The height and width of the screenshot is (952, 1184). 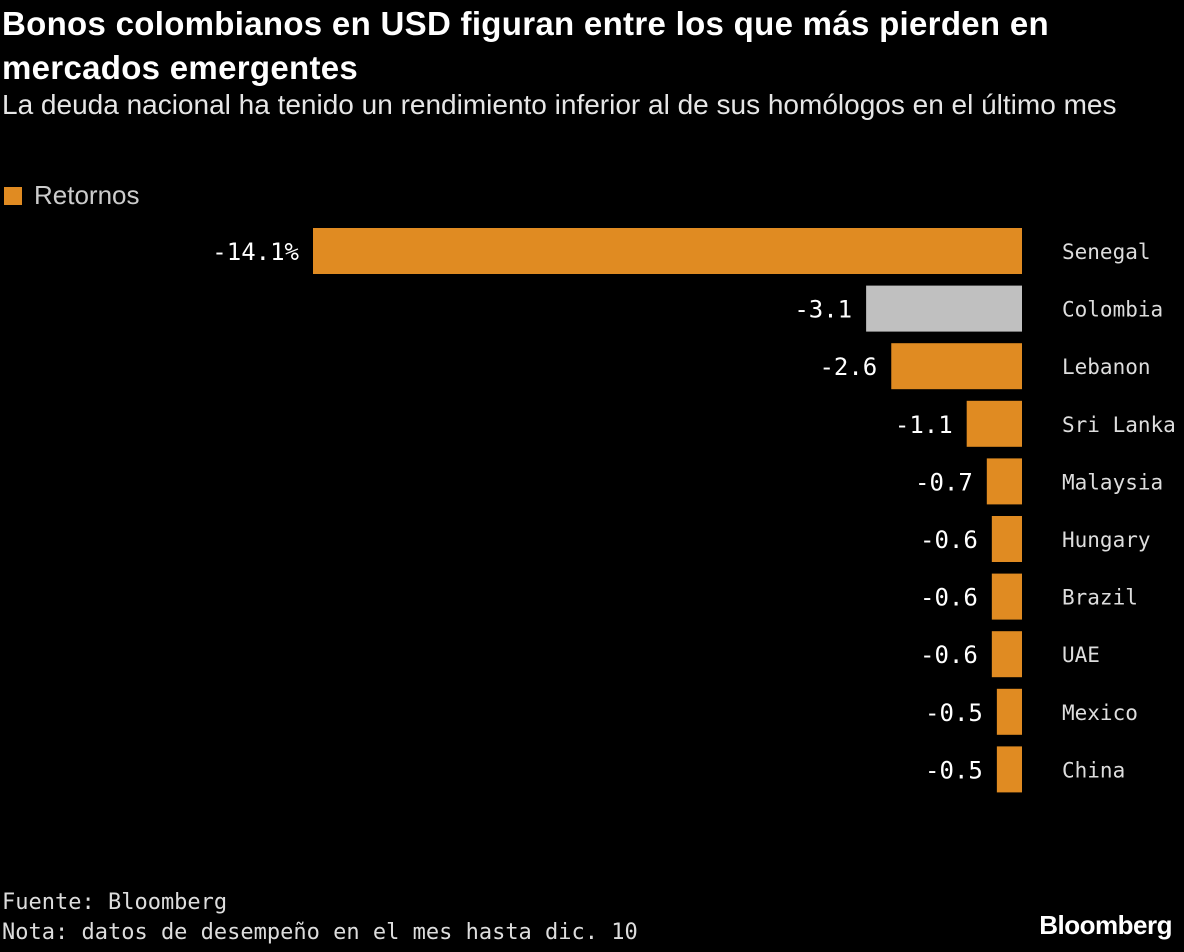 I want to click on bar-mexico, so click(x=1009, y=711).